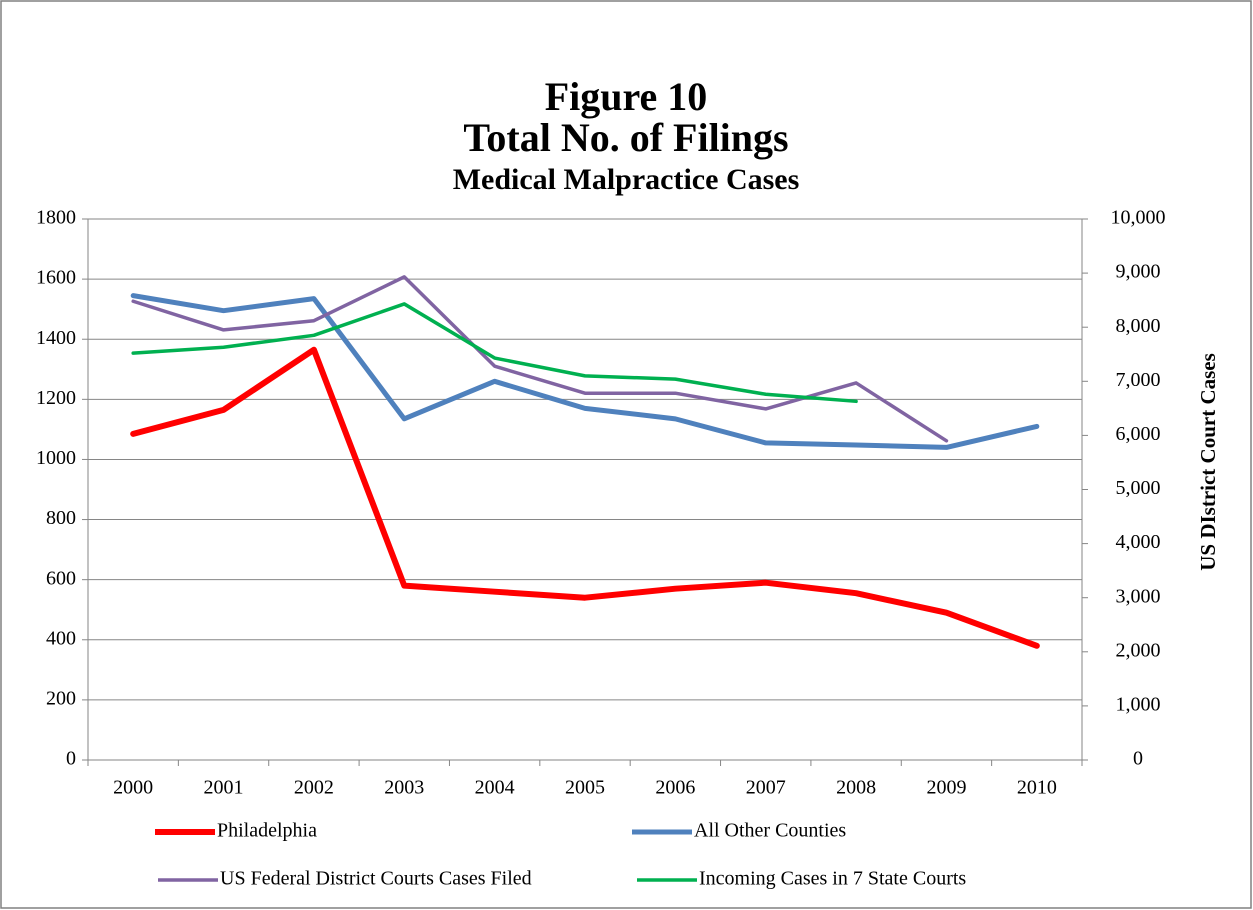 Image resolution: width=1253 pixels, height=910 pixels. What do you see at coordinates (314, 788) in the screenshot?
I see `x-tick-label: 2002` at bounding box center [314, 788].